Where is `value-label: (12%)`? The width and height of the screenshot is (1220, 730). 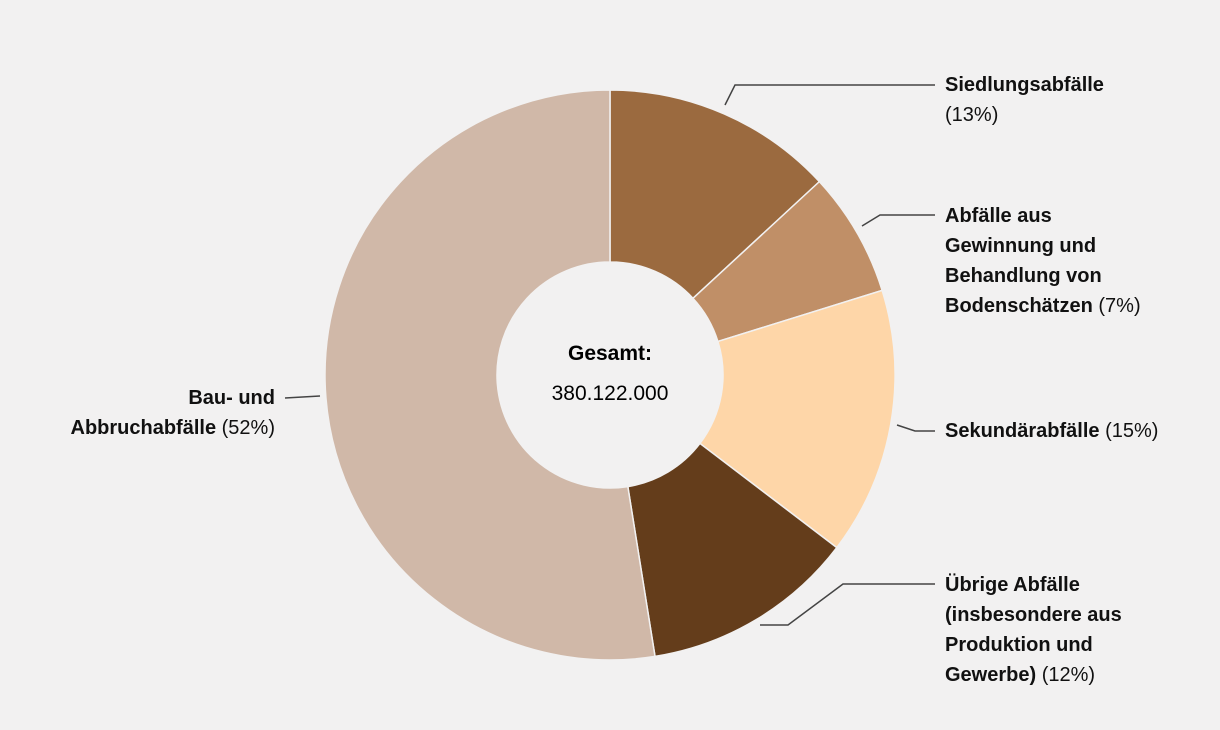
value-label: (12%) is located at coordinates (1068, 675).